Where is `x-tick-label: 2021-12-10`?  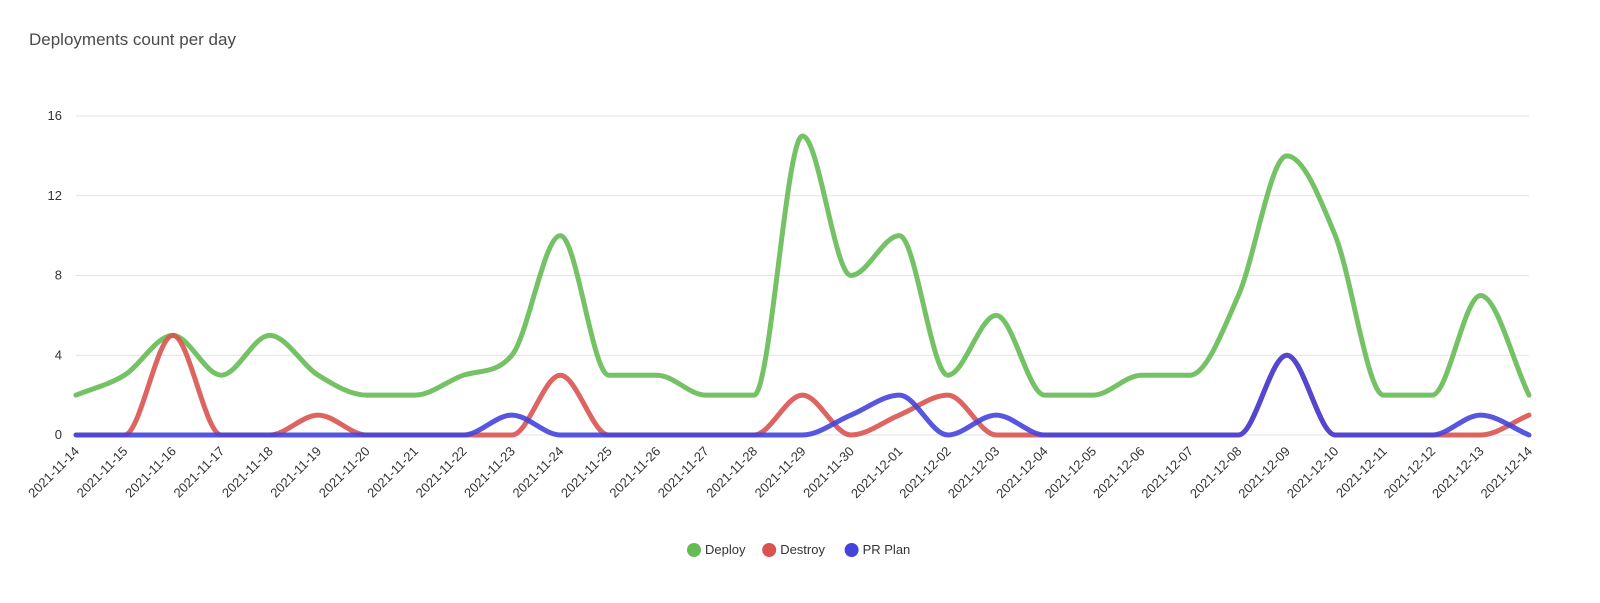 x-tick-label: 2021-12-10 is located at coordinates (1313, 473).